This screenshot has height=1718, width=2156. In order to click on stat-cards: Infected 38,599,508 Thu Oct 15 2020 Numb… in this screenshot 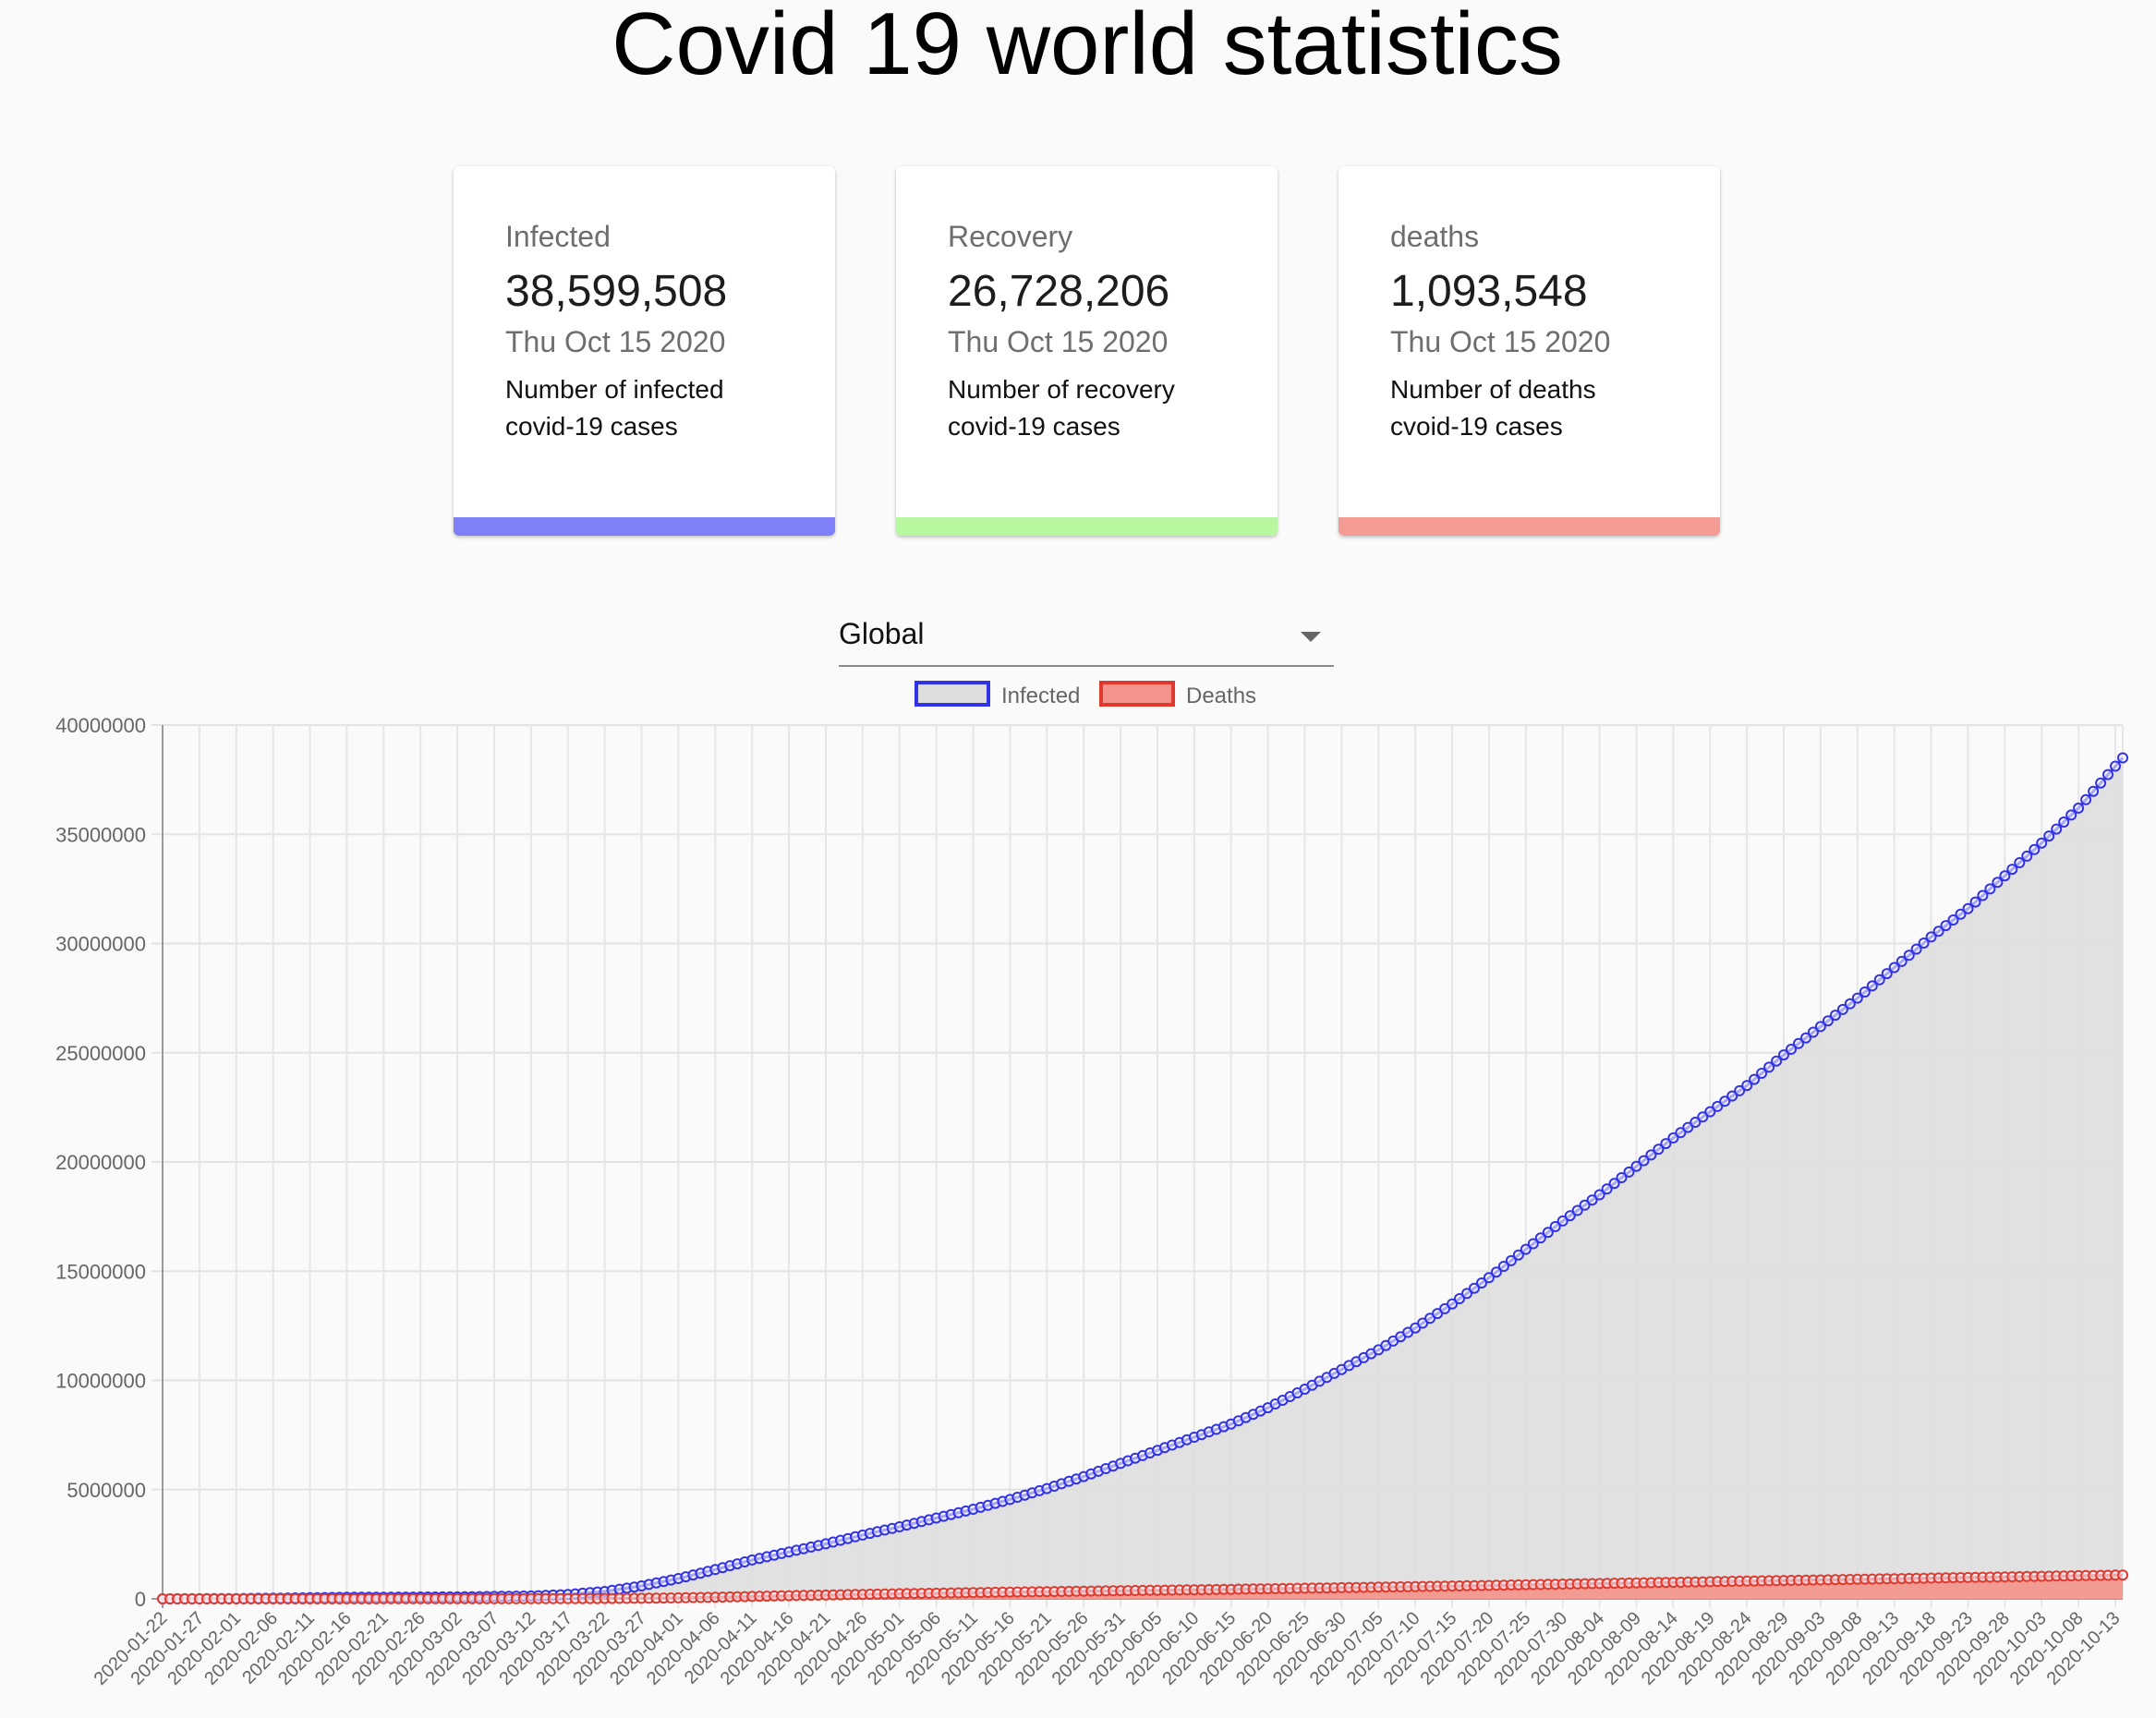, I will do `click(1087, 351)`.